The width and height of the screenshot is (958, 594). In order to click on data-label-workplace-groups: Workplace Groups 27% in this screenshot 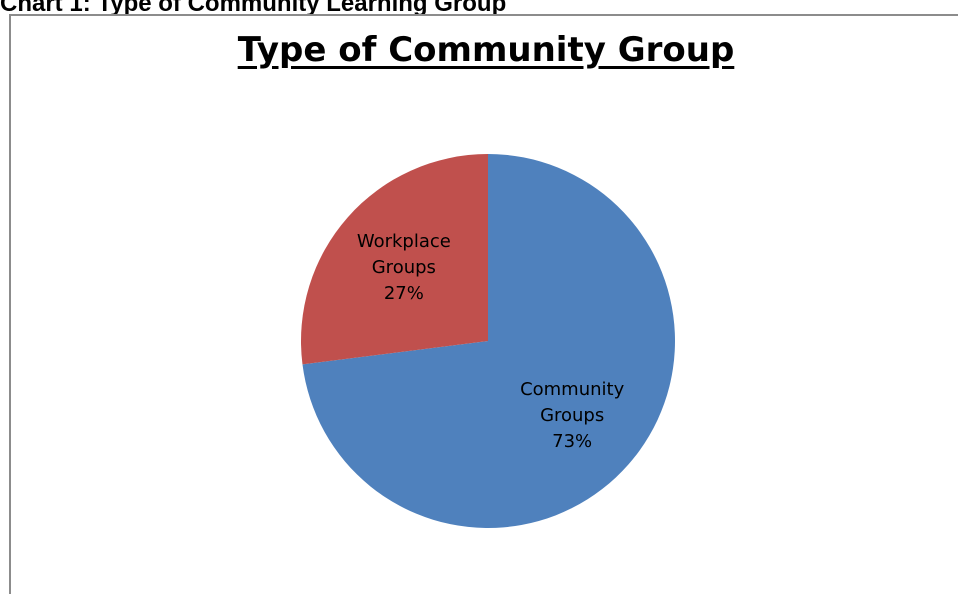, I will do `click(404, 267)`.